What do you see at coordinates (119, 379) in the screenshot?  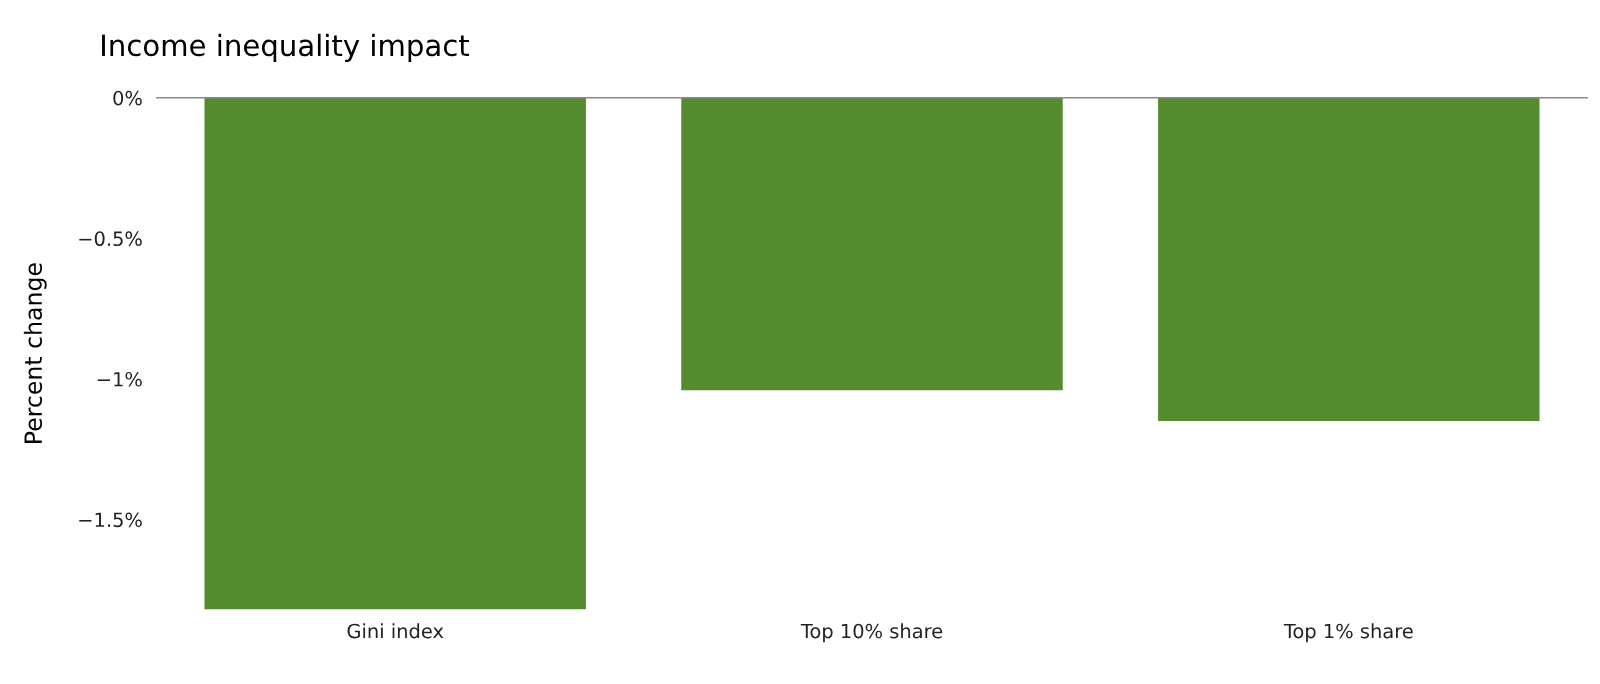 I see `y-tick-label: −1%` at bounding box center [119, 379].